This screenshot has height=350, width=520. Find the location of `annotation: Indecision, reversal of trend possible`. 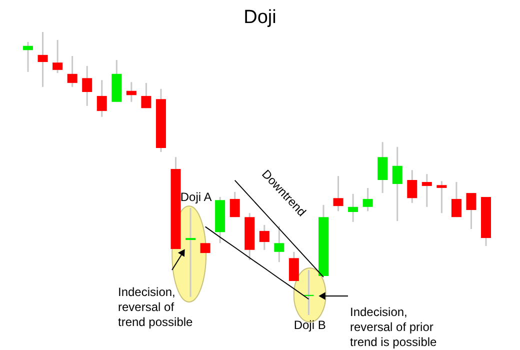

annotation: Indecision, reversal of trend possible is located at coordinates (156, 307).